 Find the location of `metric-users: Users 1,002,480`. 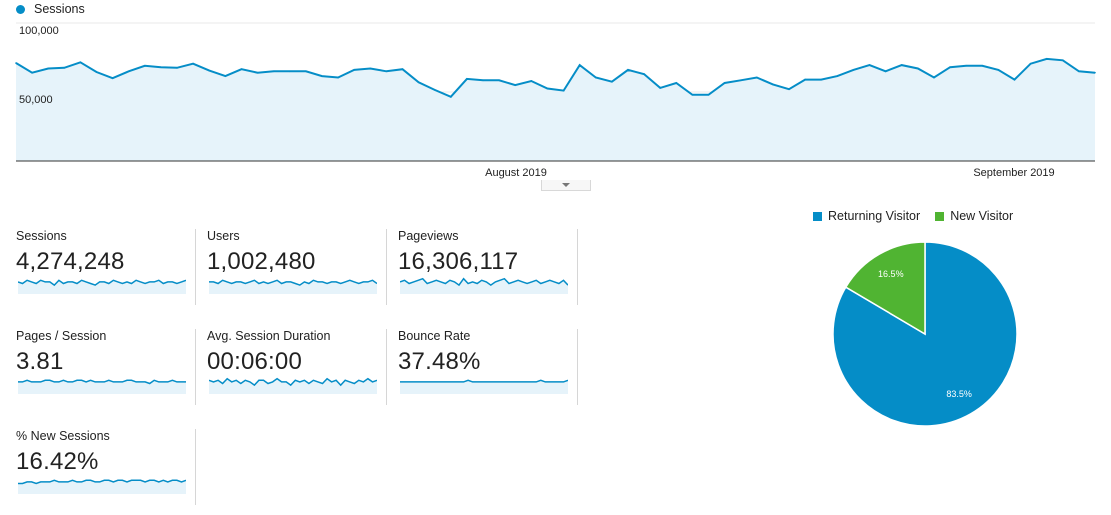

metric-users: Users 1,002,480 is located at coordinates (297, 267).